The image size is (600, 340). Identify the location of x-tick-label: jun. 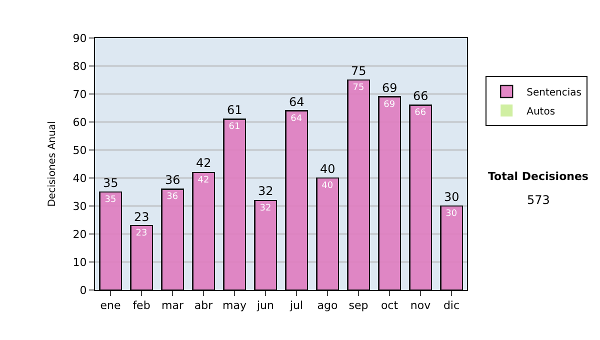
(265, 305).